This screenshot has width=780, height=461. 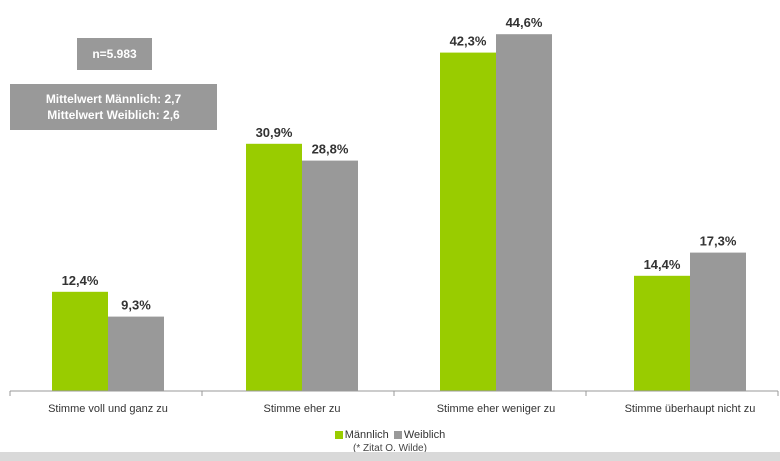 I want to click on legend-swatch-male, so click(x=338, y=435).